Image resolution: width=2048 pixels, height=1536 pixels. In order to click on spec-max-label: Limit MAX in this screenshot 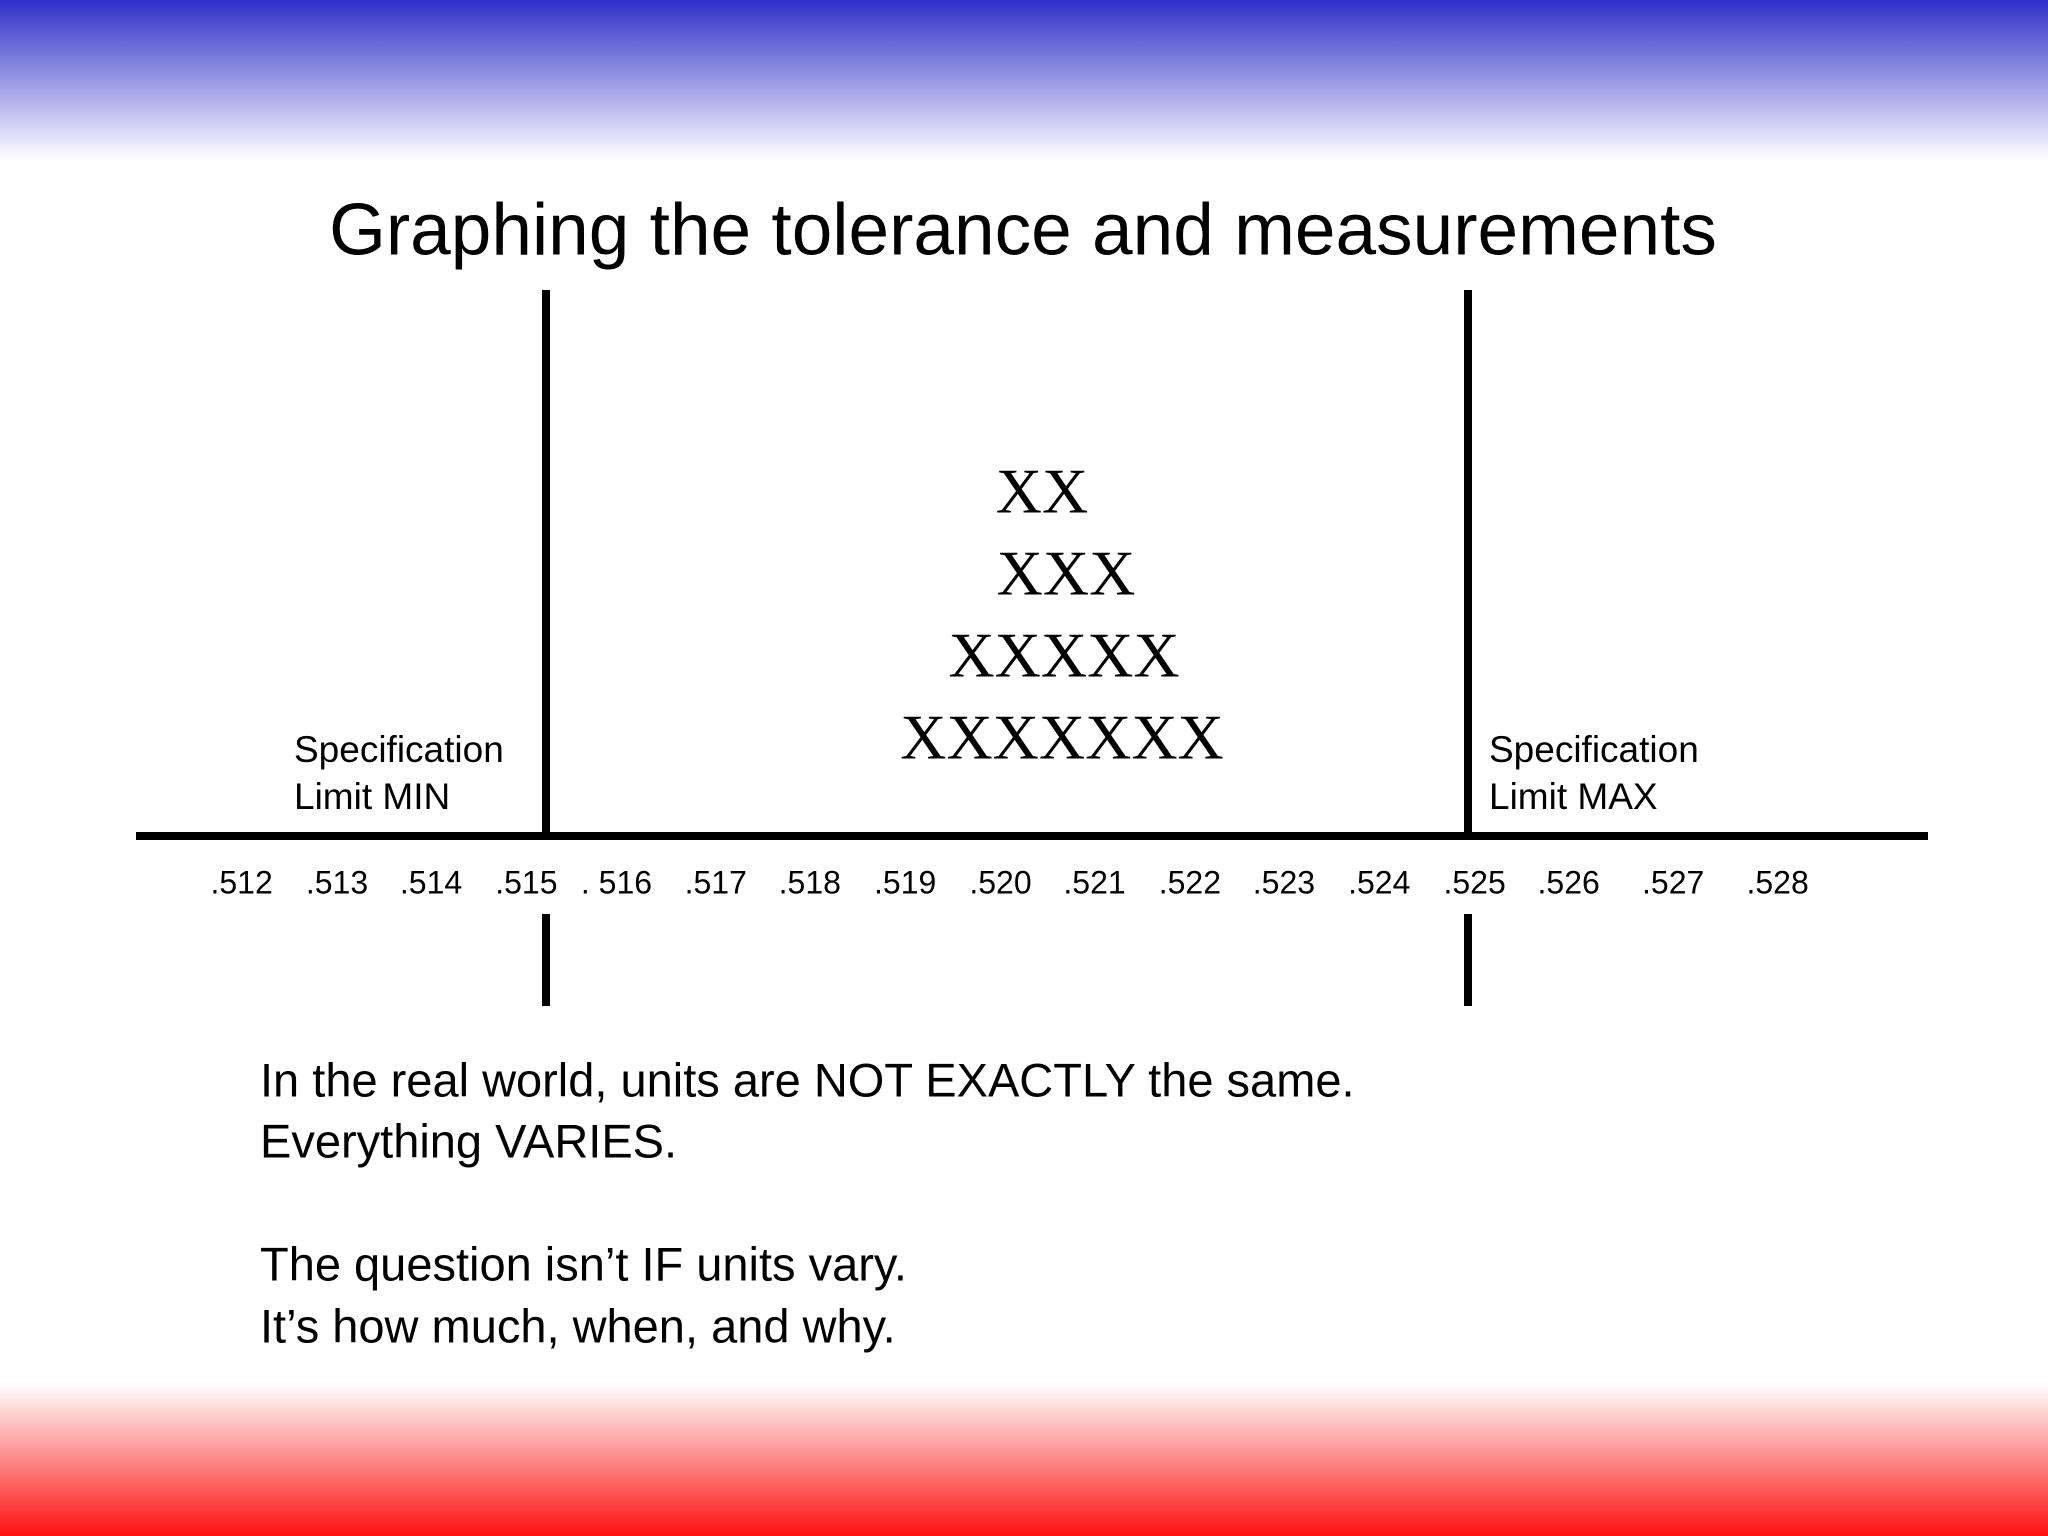, I will do `click(1573, 796)`.